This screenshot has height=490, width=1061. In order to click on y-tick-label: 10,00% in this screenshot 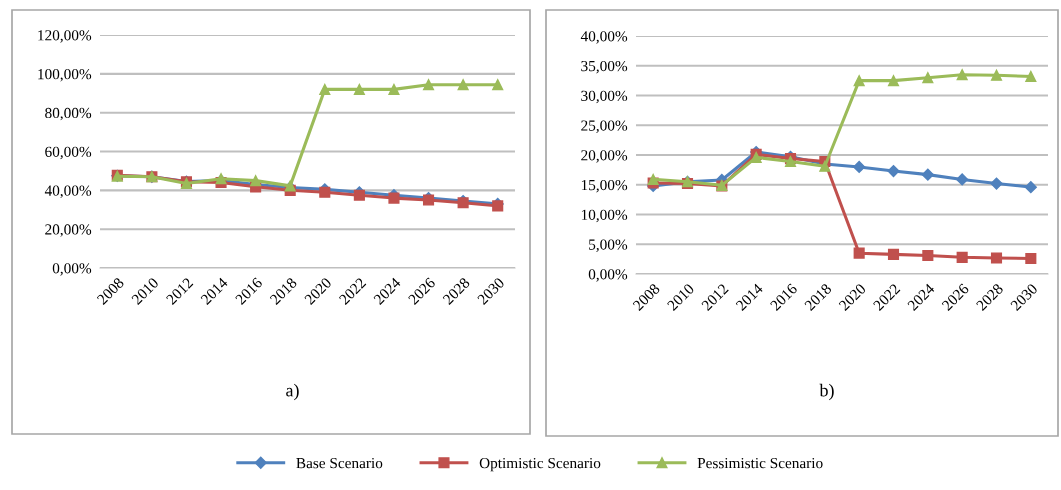, I will do `click(604, 216)`.